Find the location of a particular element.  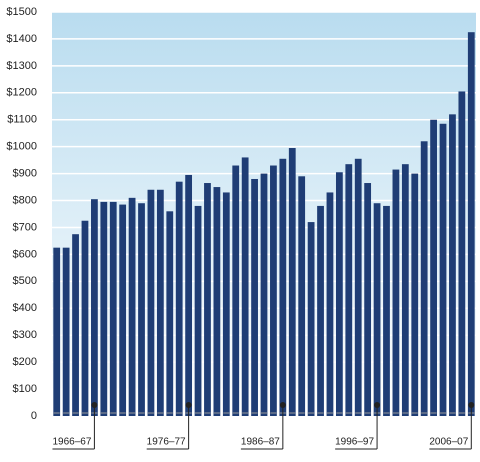

y-tick-label: $800 is located at coordinates (25, 200).